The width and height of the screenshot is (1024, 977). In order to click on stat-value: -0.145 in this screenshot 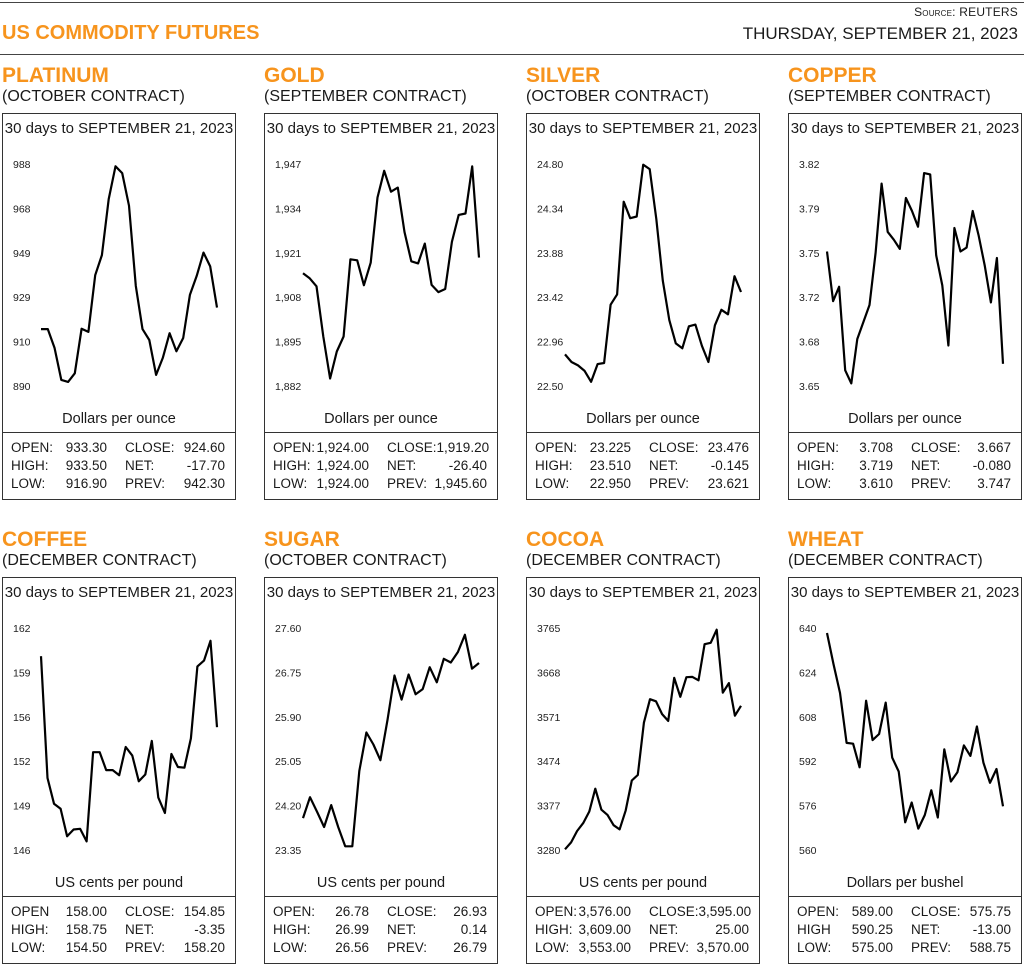, I will do `click(729, 465)`.